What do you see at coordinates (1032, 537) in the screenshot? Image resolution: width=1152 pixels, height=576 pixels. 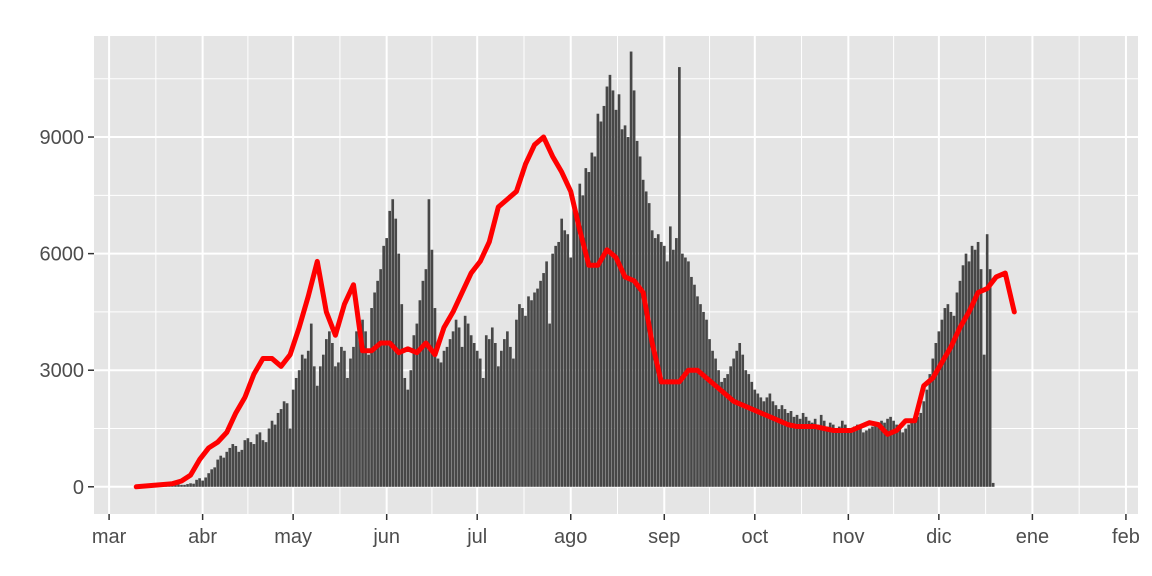 I see `x-tick-label: ene` at bounding box center [1032, 537].